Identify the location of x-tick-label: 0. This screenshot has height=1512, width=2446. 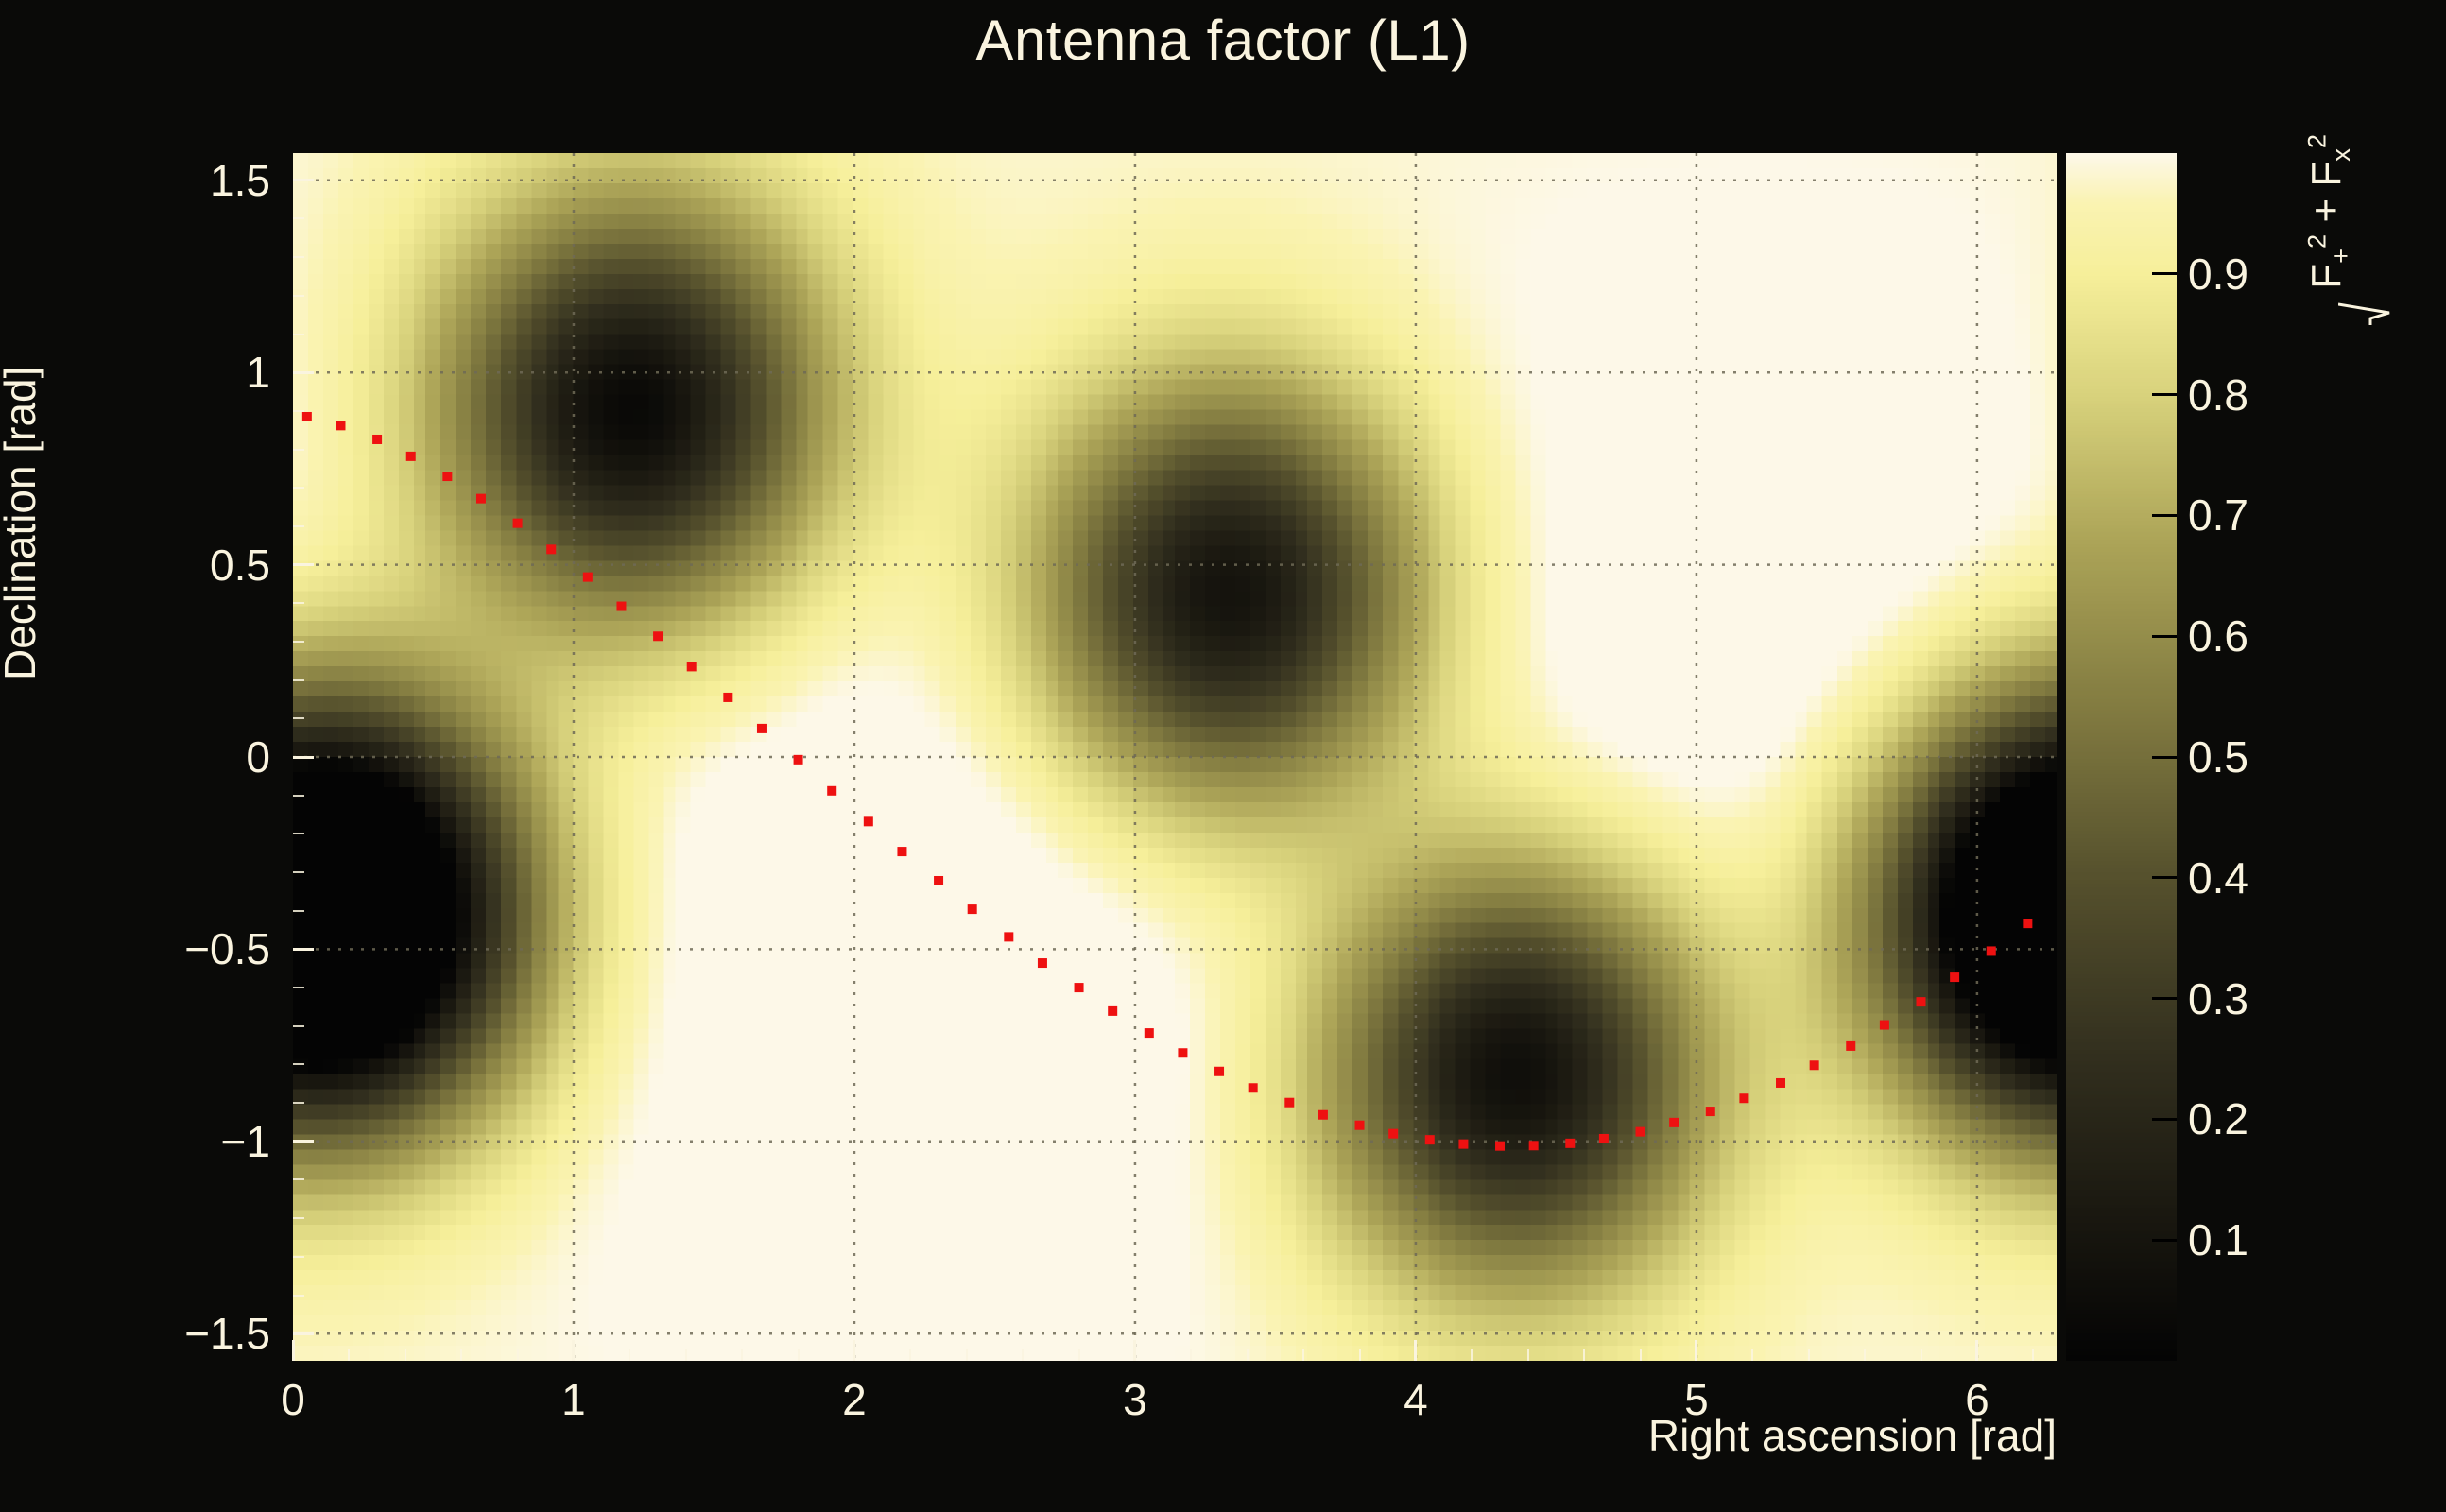
(293, 1399).